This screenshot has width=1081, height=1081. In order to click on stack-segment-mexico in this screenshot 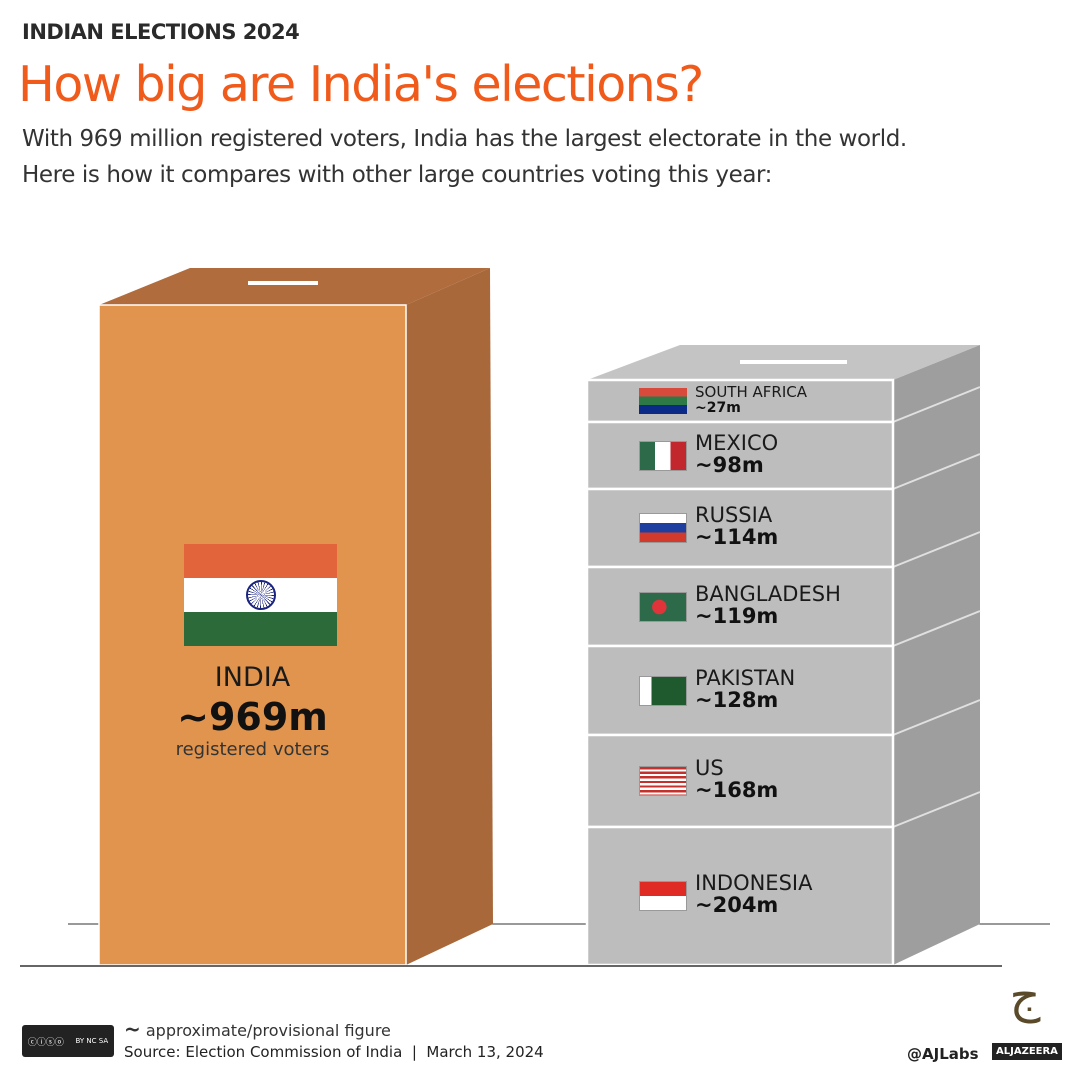, I will do `click(740, 455)`.